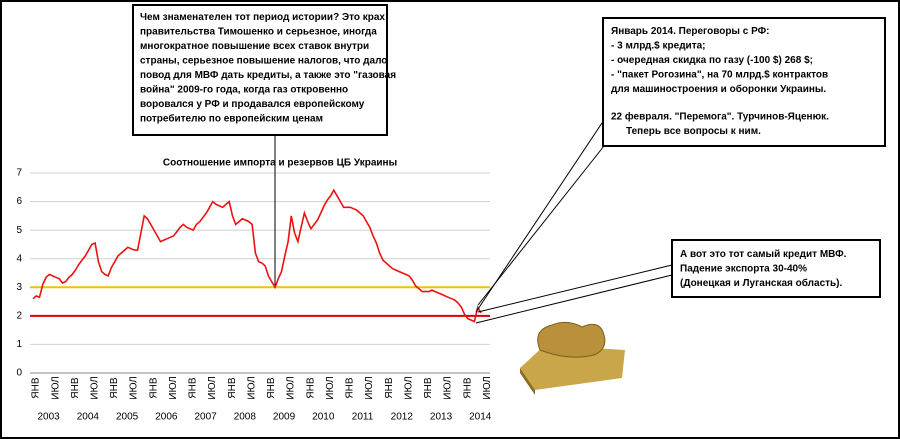  I want to click on annotation-text: потребителю по европейским ценам, so click(231, 119).